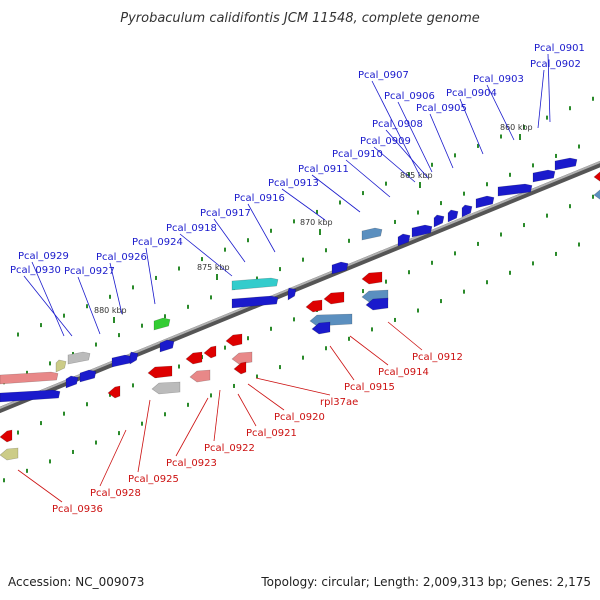  I want to click on gene-label-pcal-0925: Pcal_0925, so click(153, 479).